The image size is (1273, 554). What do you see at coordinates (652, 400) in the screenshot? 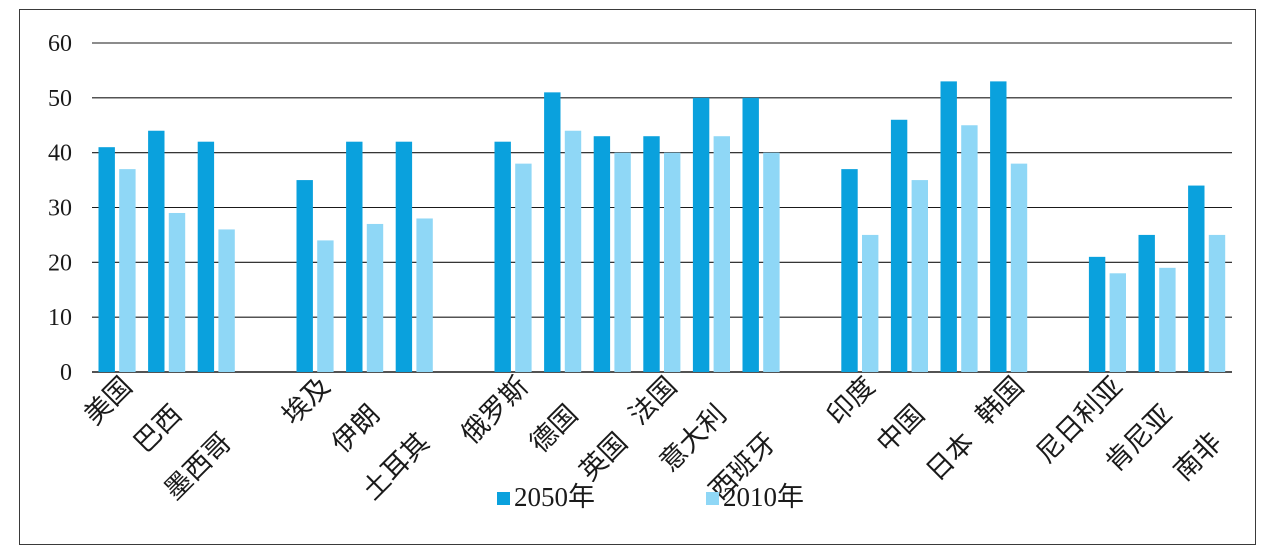
I see `x-tick-label: 法国` at bounding box center [652, 400].